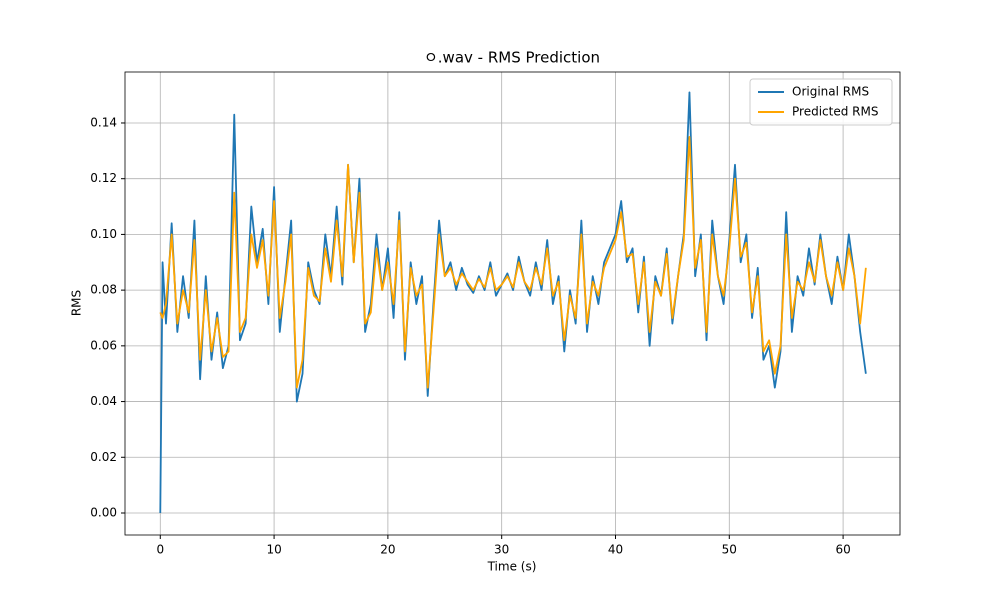  I want to click on x-tick-label: 10, so click(273, 550).